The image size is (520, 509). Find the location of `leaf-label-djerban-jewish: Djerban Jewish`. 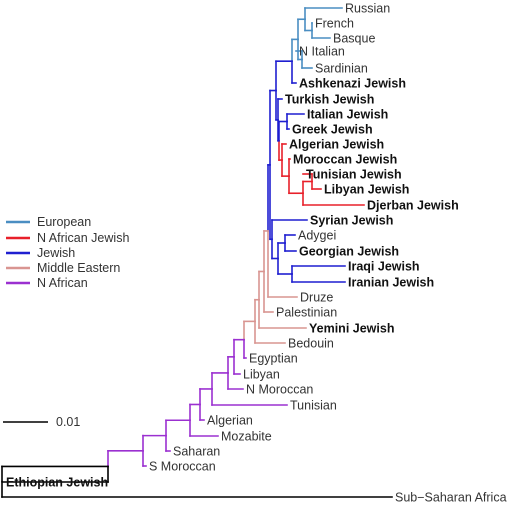

leaf-label-djerban-jewish: Djerban Jewish is located at coordinates (413, 206).